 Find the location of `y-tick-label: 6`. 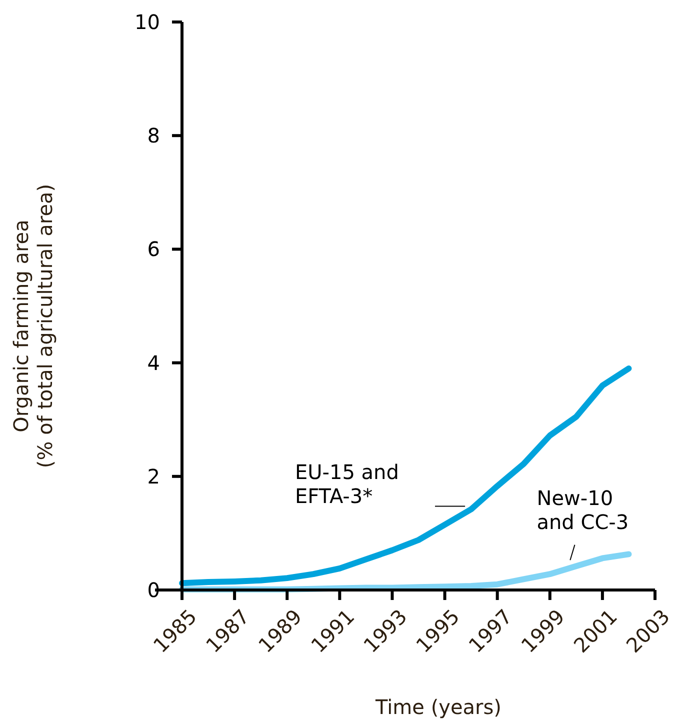

y-tick-label: 6 is located at coordinates (153, 249).